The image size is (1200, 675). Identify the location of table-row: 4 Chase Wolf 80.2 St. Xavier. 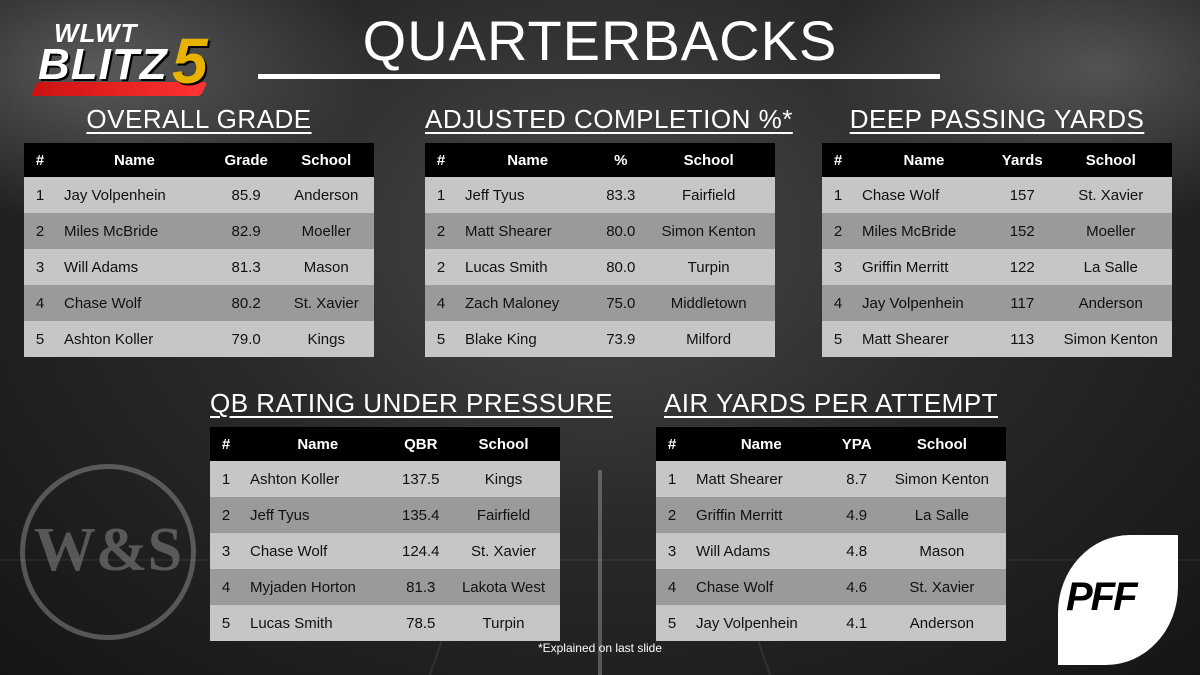
(199, 303).